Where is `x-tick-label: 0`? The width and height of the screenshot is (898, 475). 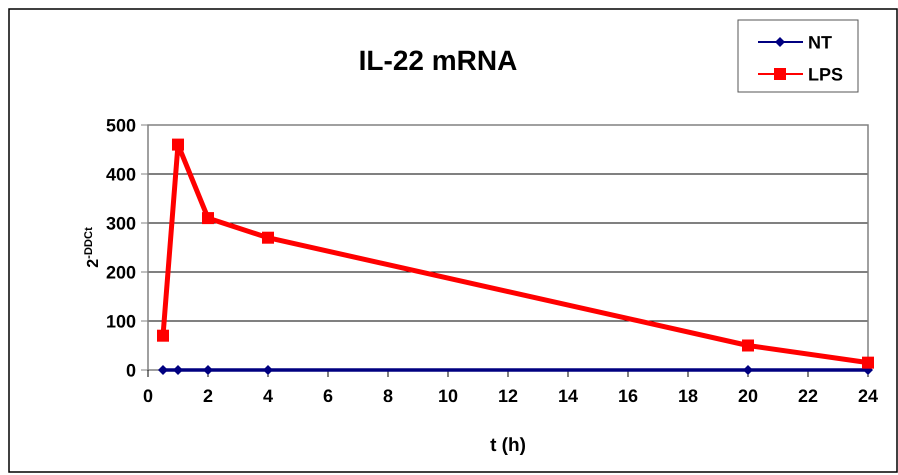
x-tick-label: 0 is located at coordinates (148, 396).